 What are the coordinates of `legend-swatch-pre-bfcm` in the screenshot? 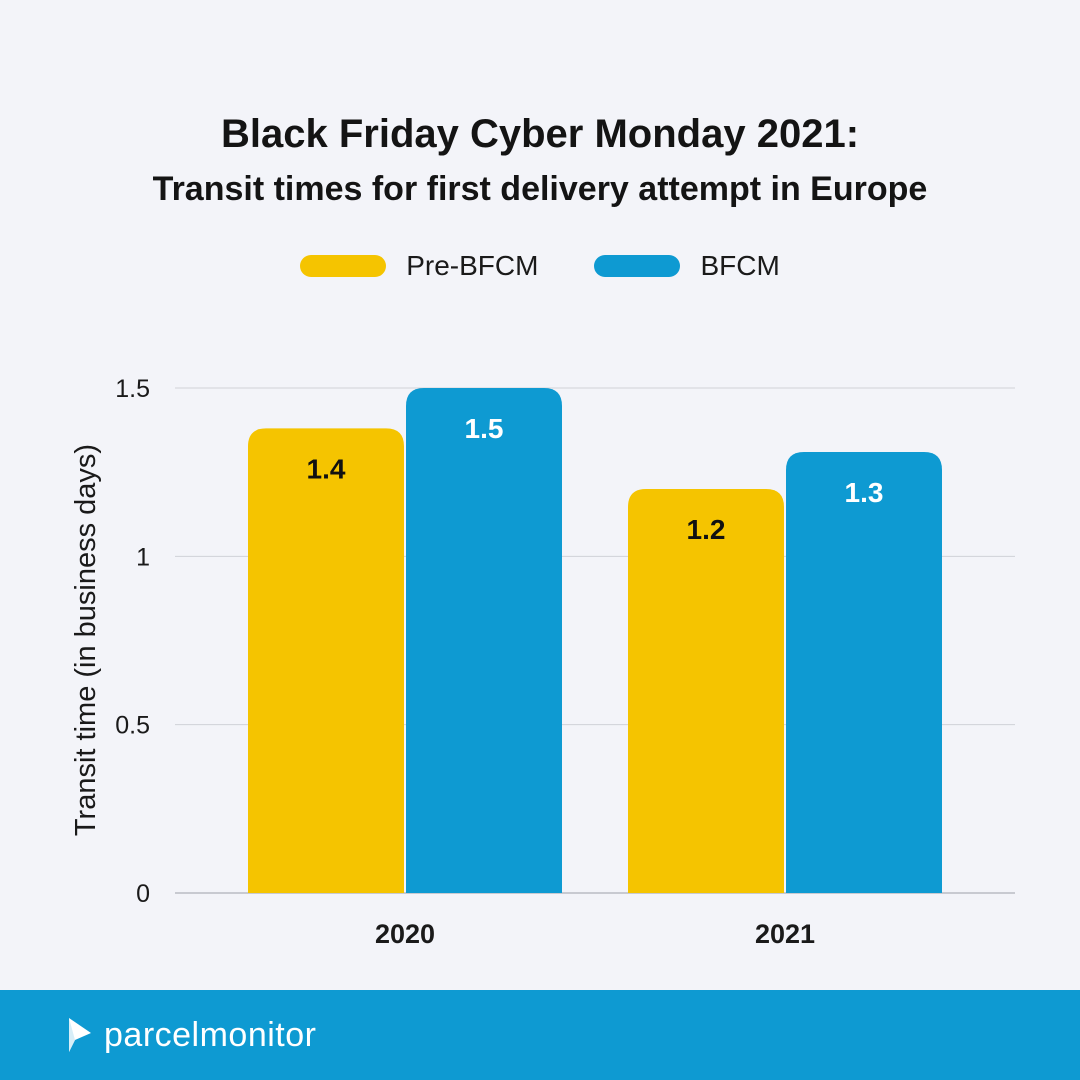 It's located at (343, 266).